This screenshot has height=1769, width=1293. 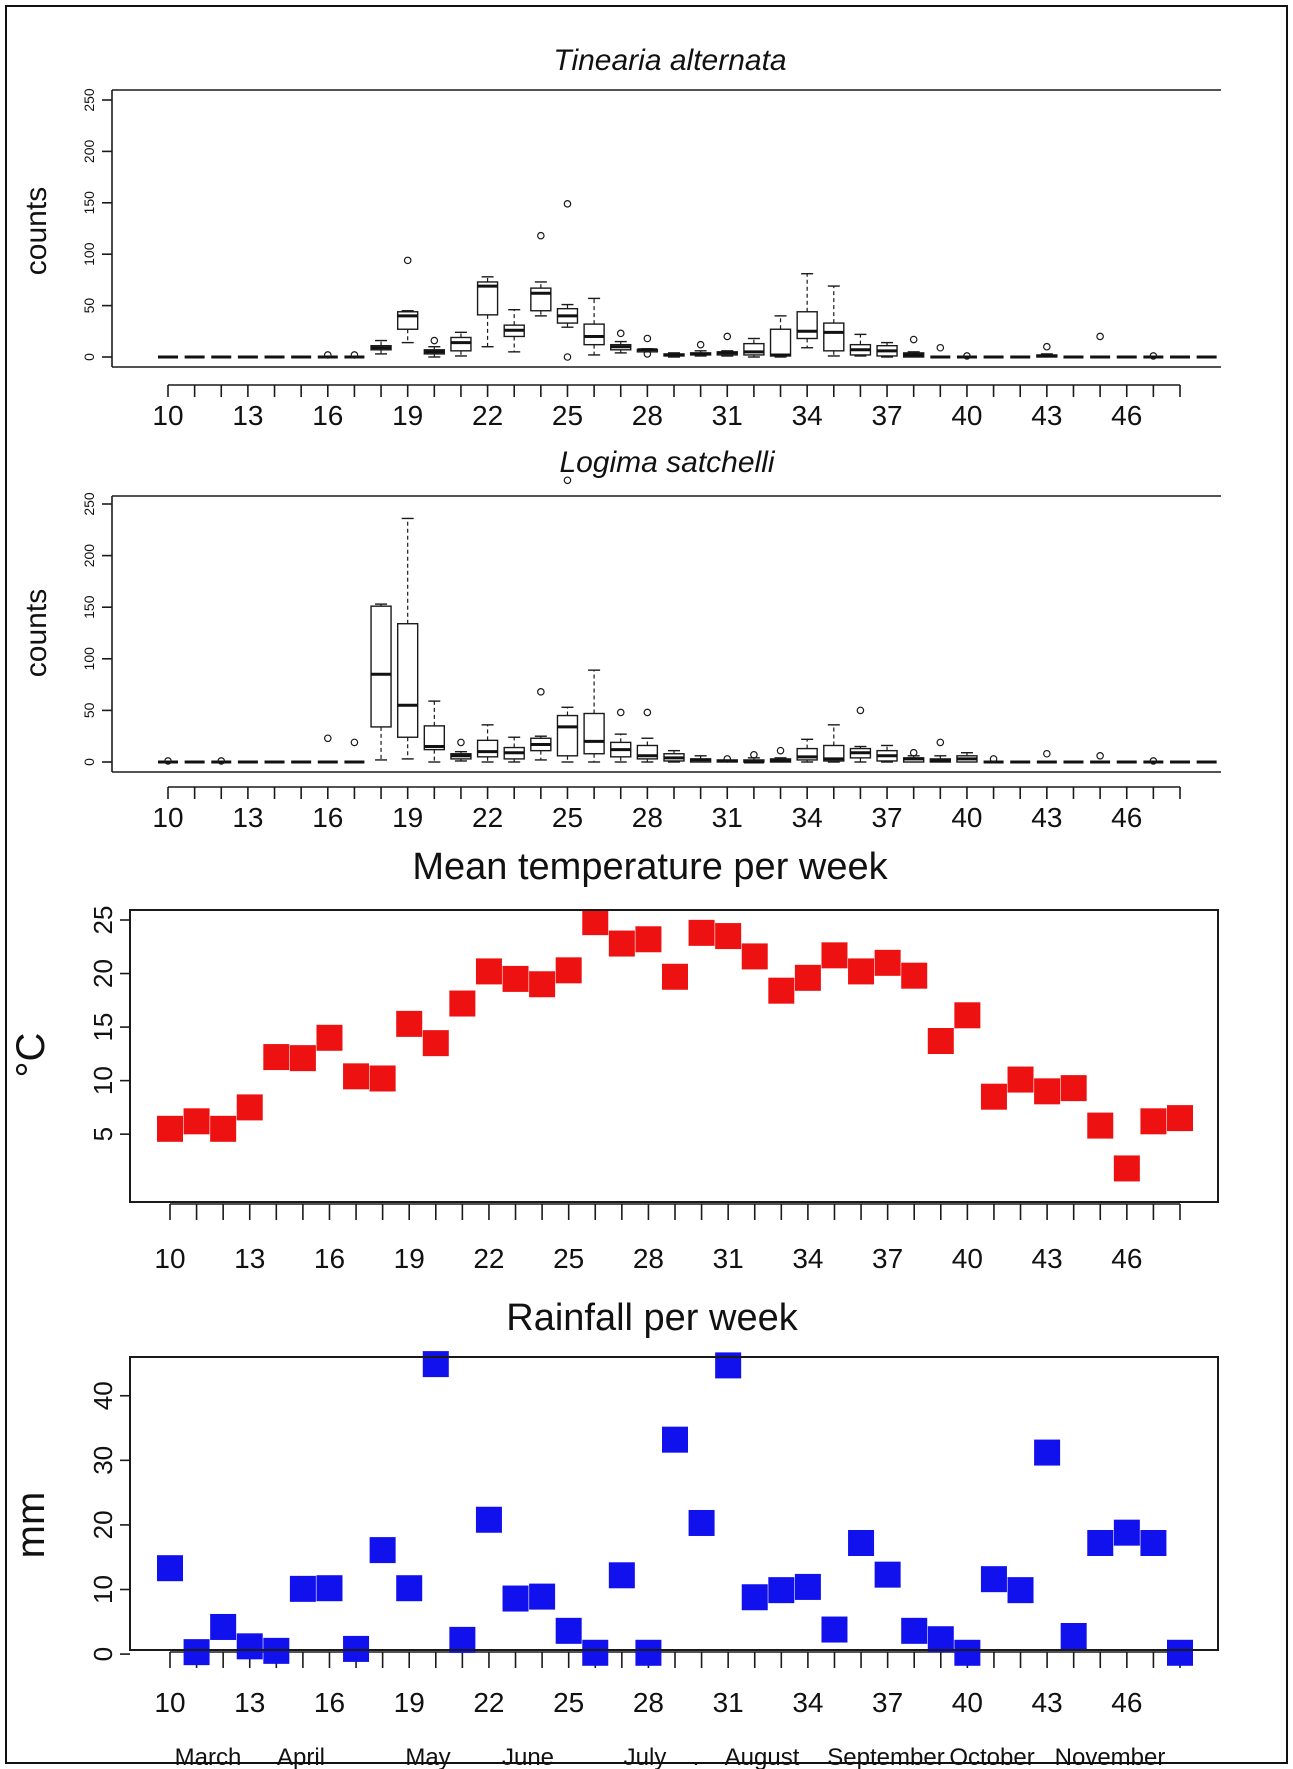 I want to click on y-tick-label: 100, so click(x=89, y=254).